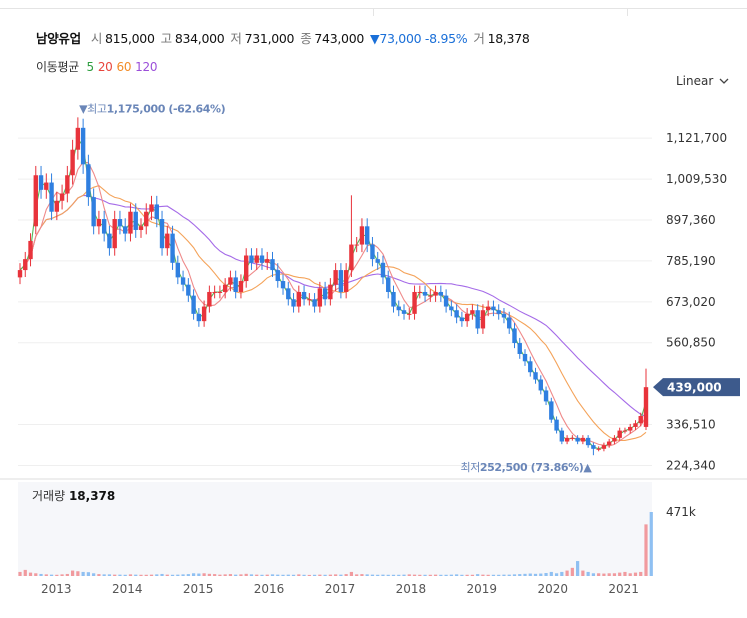 The width and height of the screenshot is (747, 618). I want to click on max-price-marker: ▼최고1,175,000 (-62.64%), so click(152, 109).